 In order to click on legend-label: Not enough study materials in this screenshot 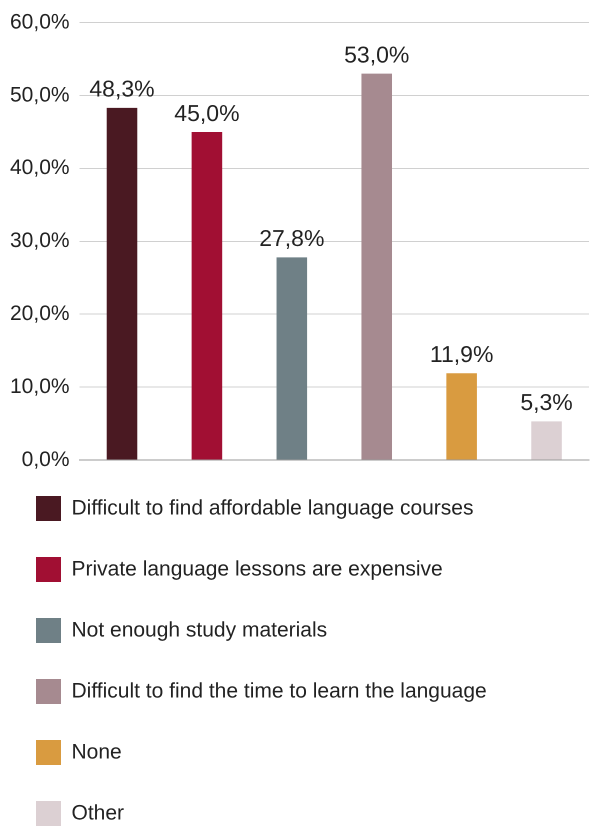, I will do `click(200, 630)`.